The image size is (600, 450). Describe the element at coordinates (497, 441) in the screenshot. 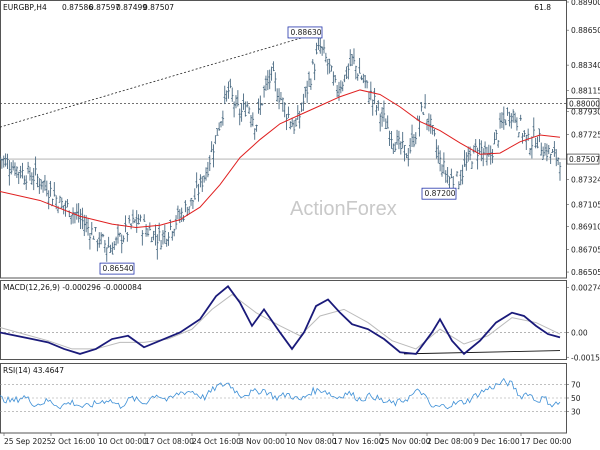

I see `x-tick-label: 9 Dec 16:00` at that location.